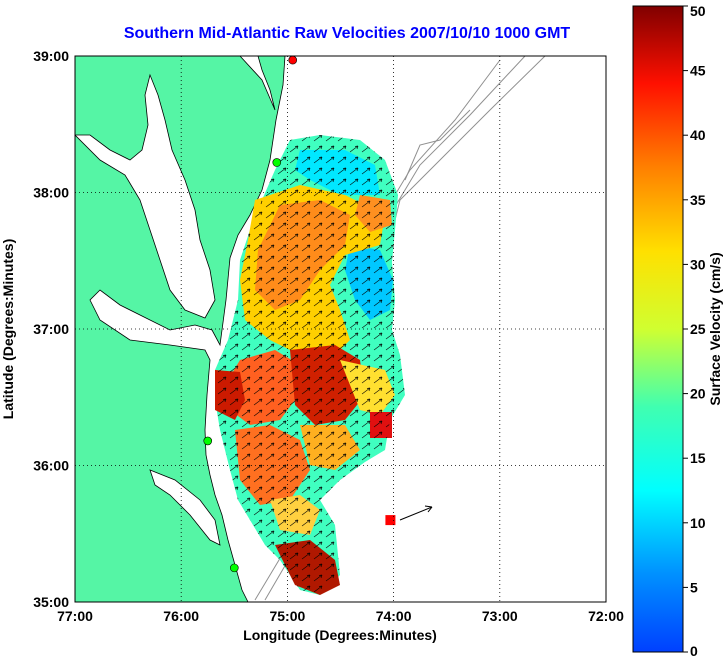 The width and height of the screenshot is (724, 659). I want to click on colorbar-tick-label: 15, so click(698, 458).